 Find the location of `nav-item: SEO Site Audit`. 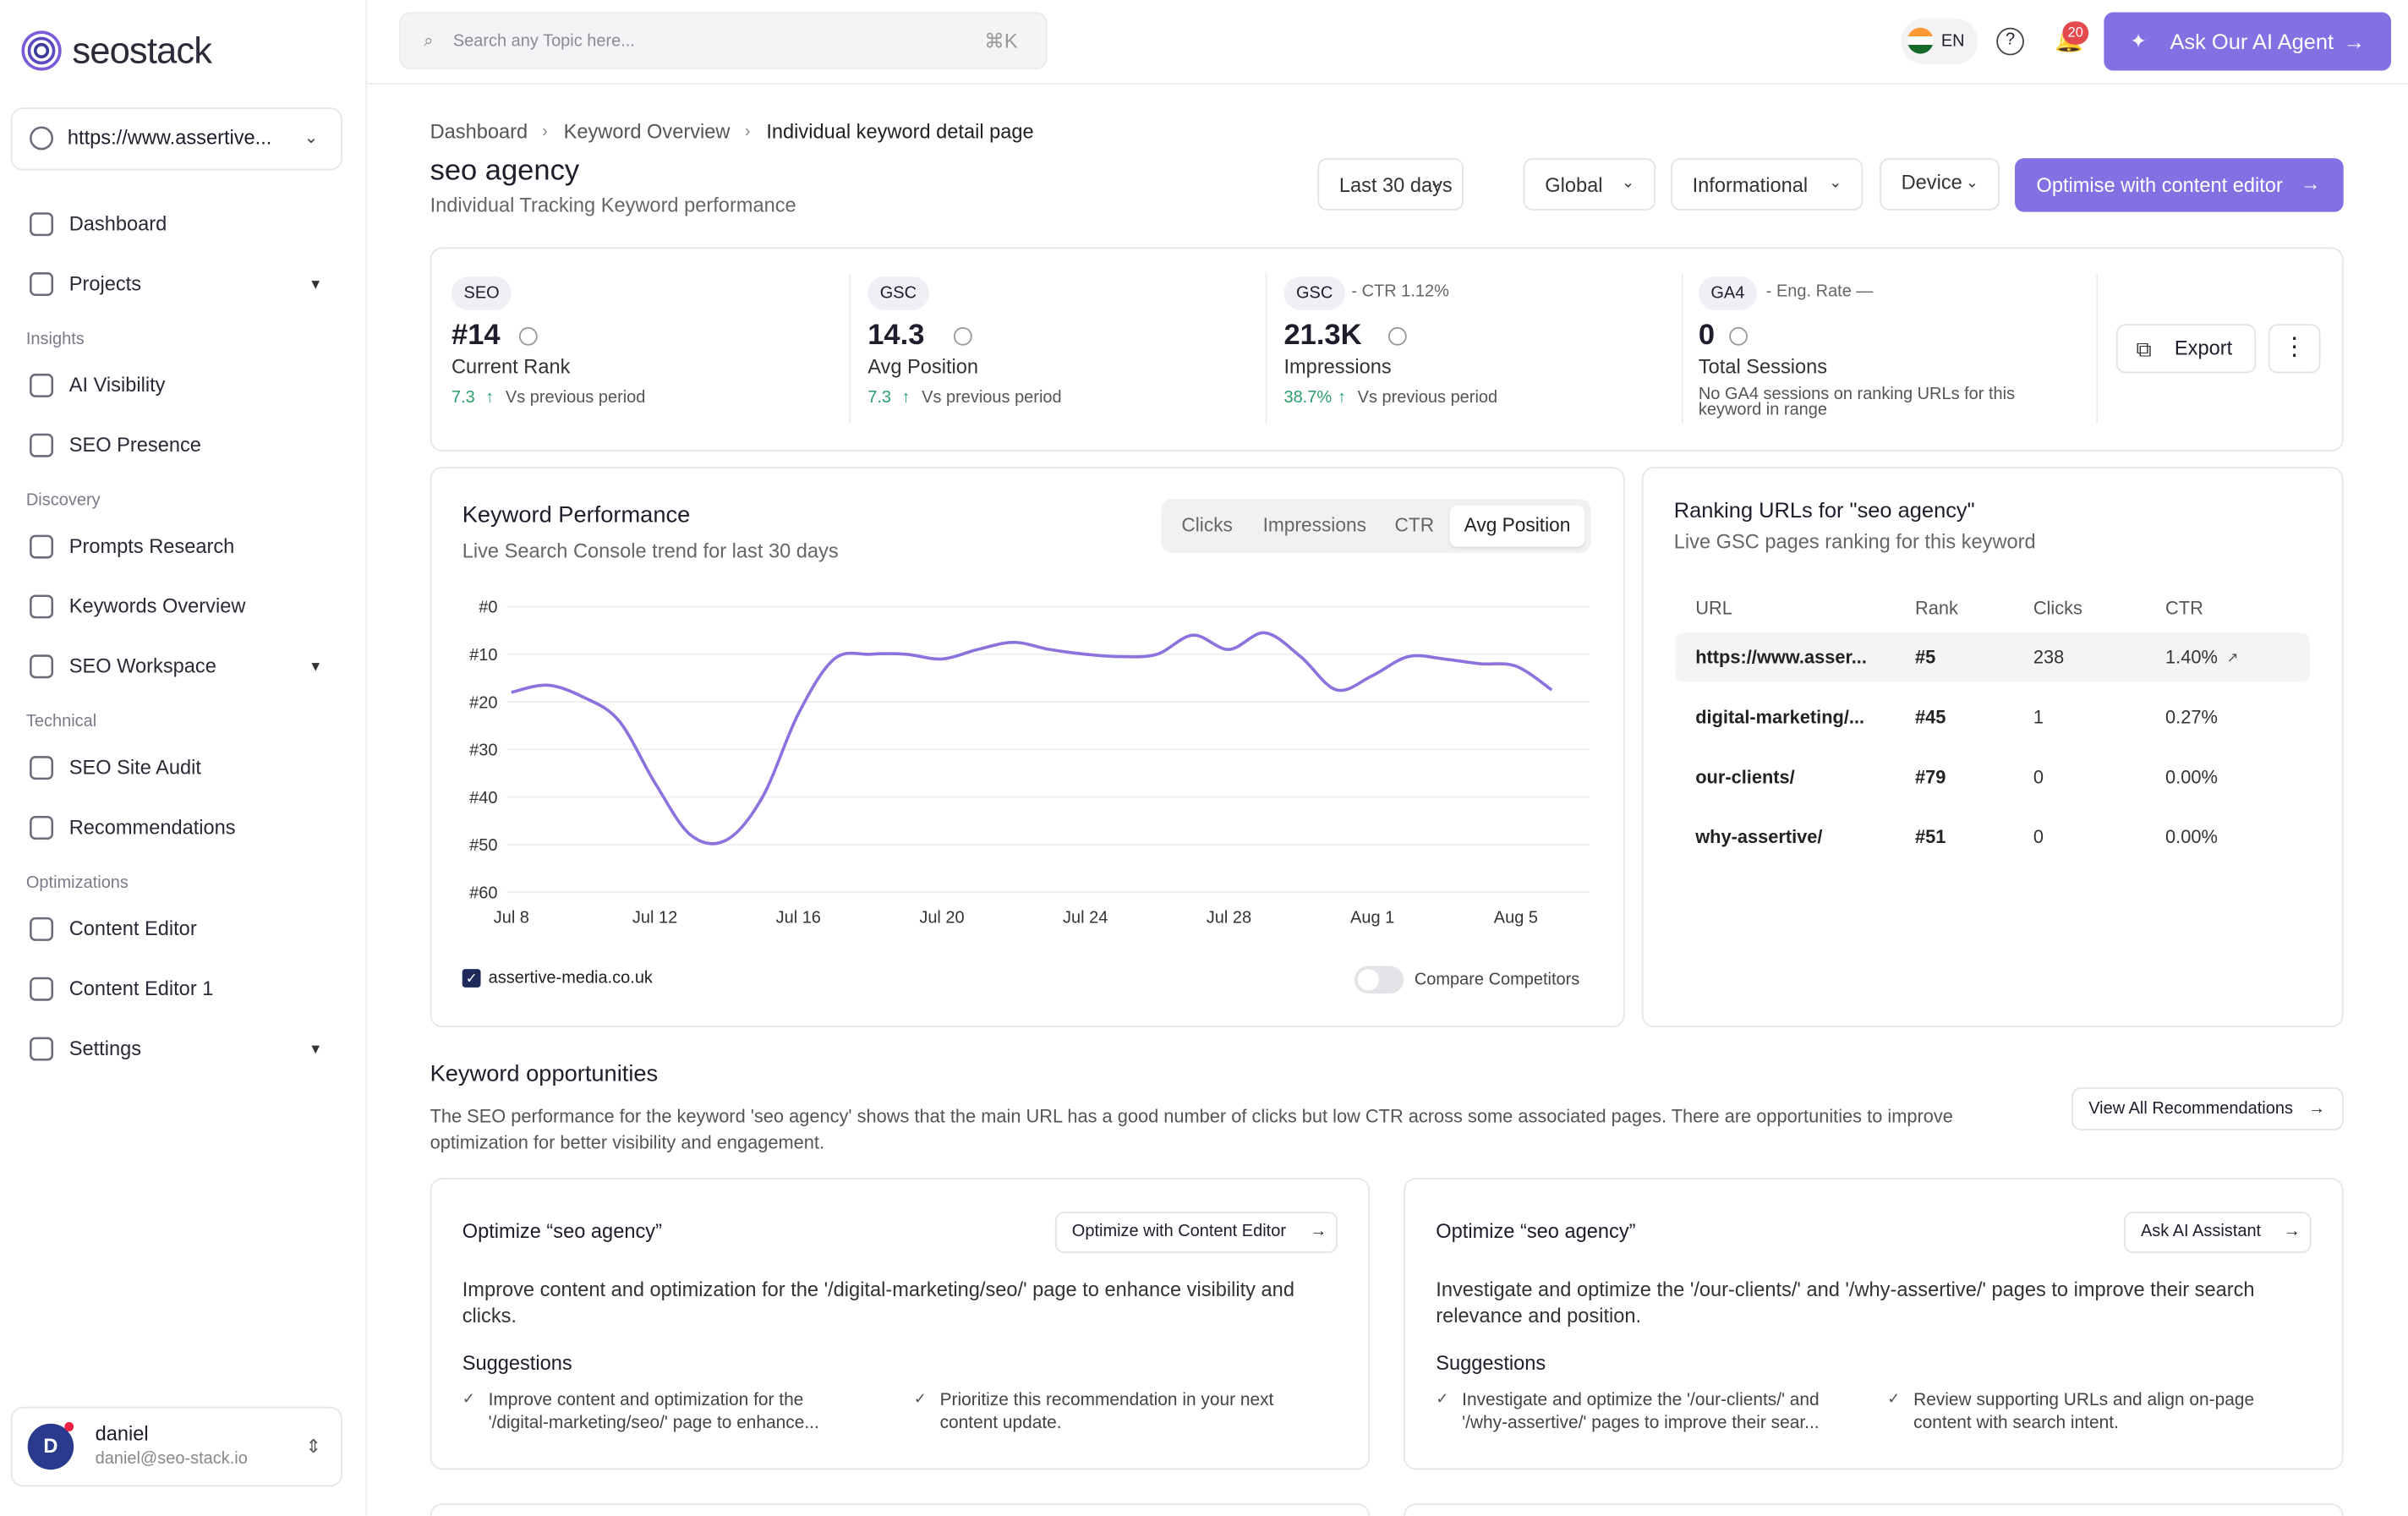

nav-item: SEO Site Audit is located at coordinates (134, 767).